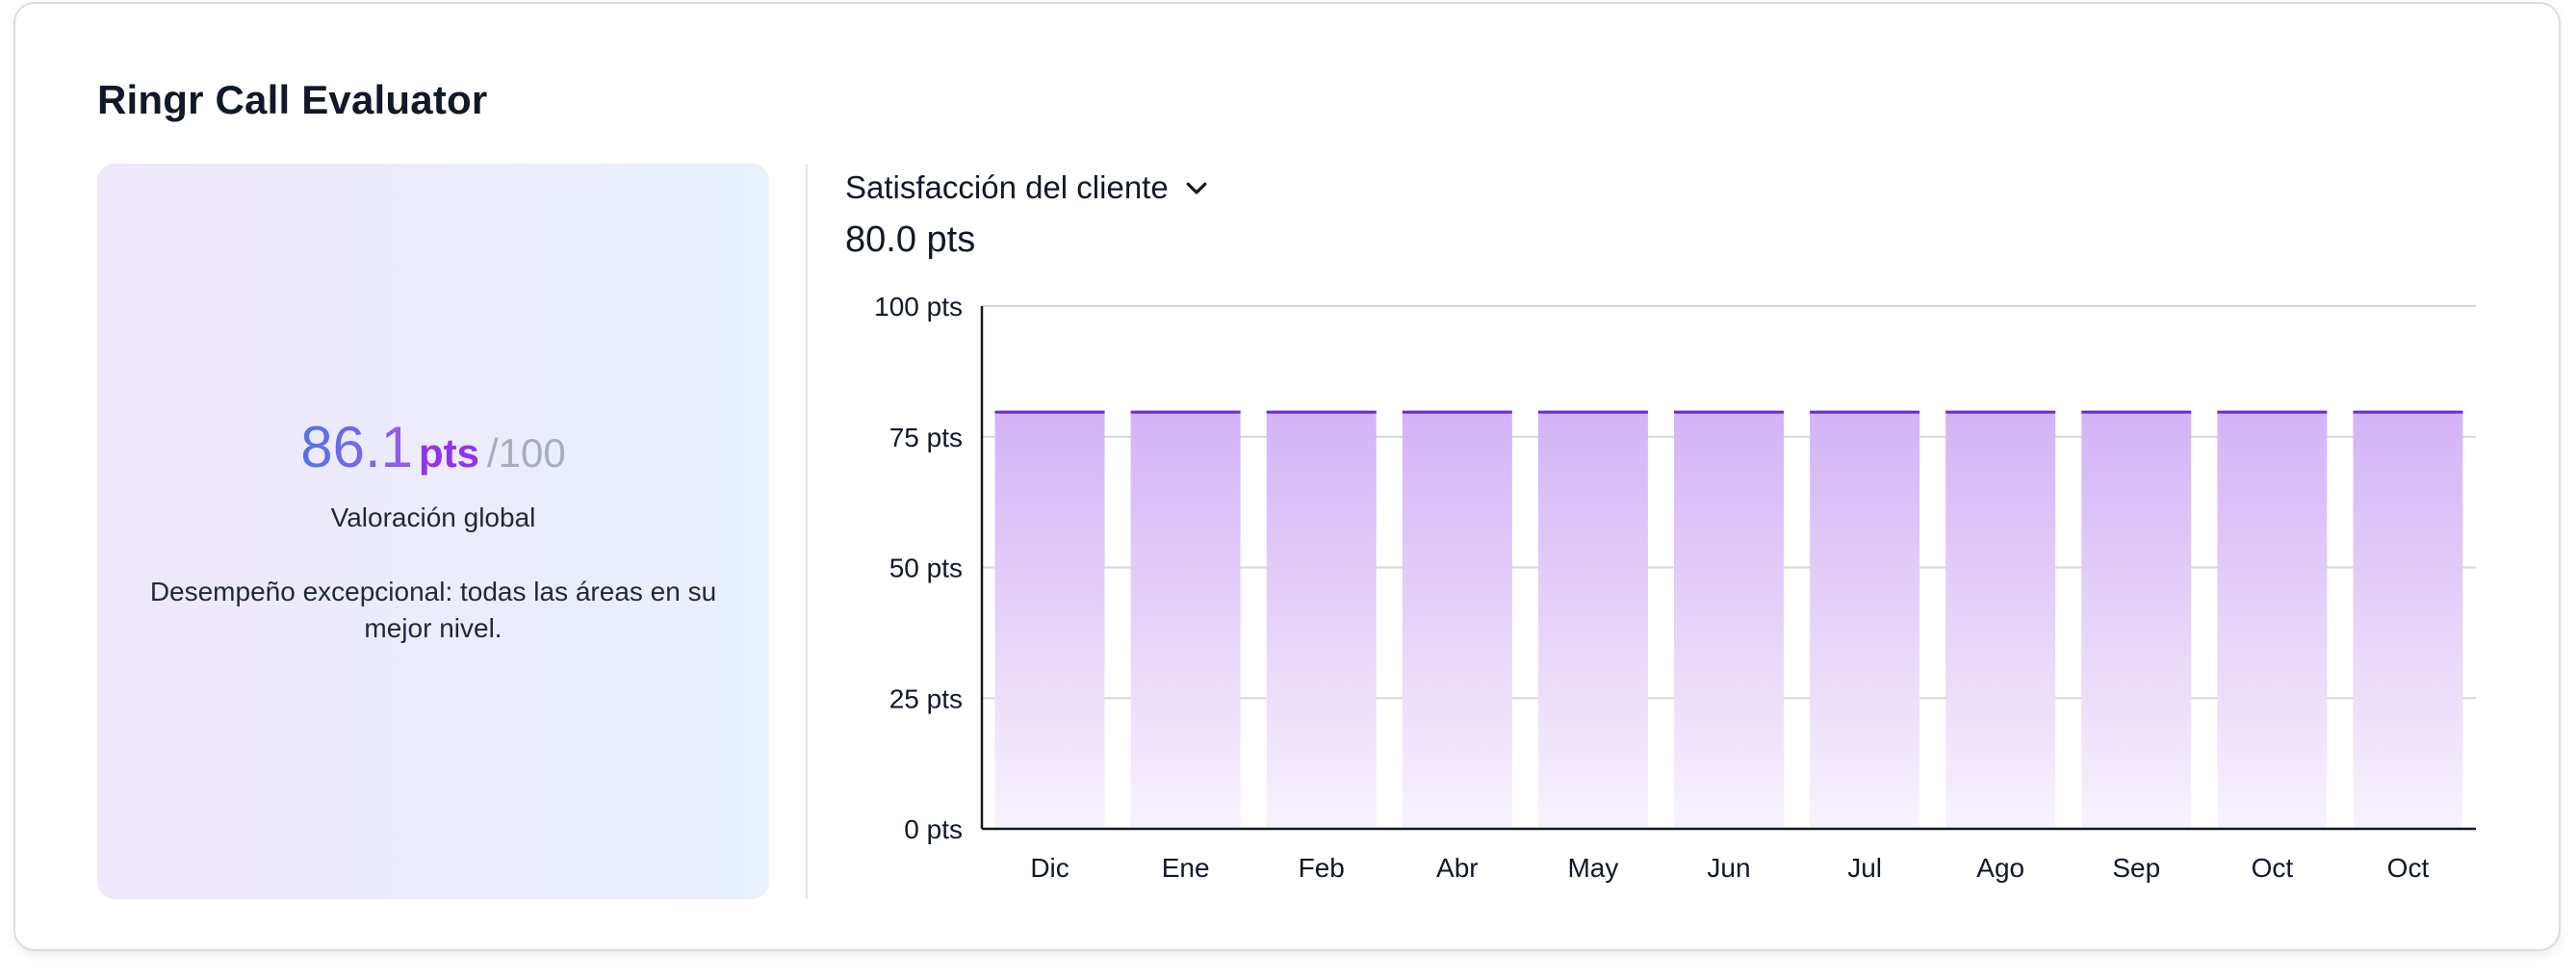  Describe the element at coordinates (1050, 868) in the screenshot. I see `x-tick-label: Dic` at that location.